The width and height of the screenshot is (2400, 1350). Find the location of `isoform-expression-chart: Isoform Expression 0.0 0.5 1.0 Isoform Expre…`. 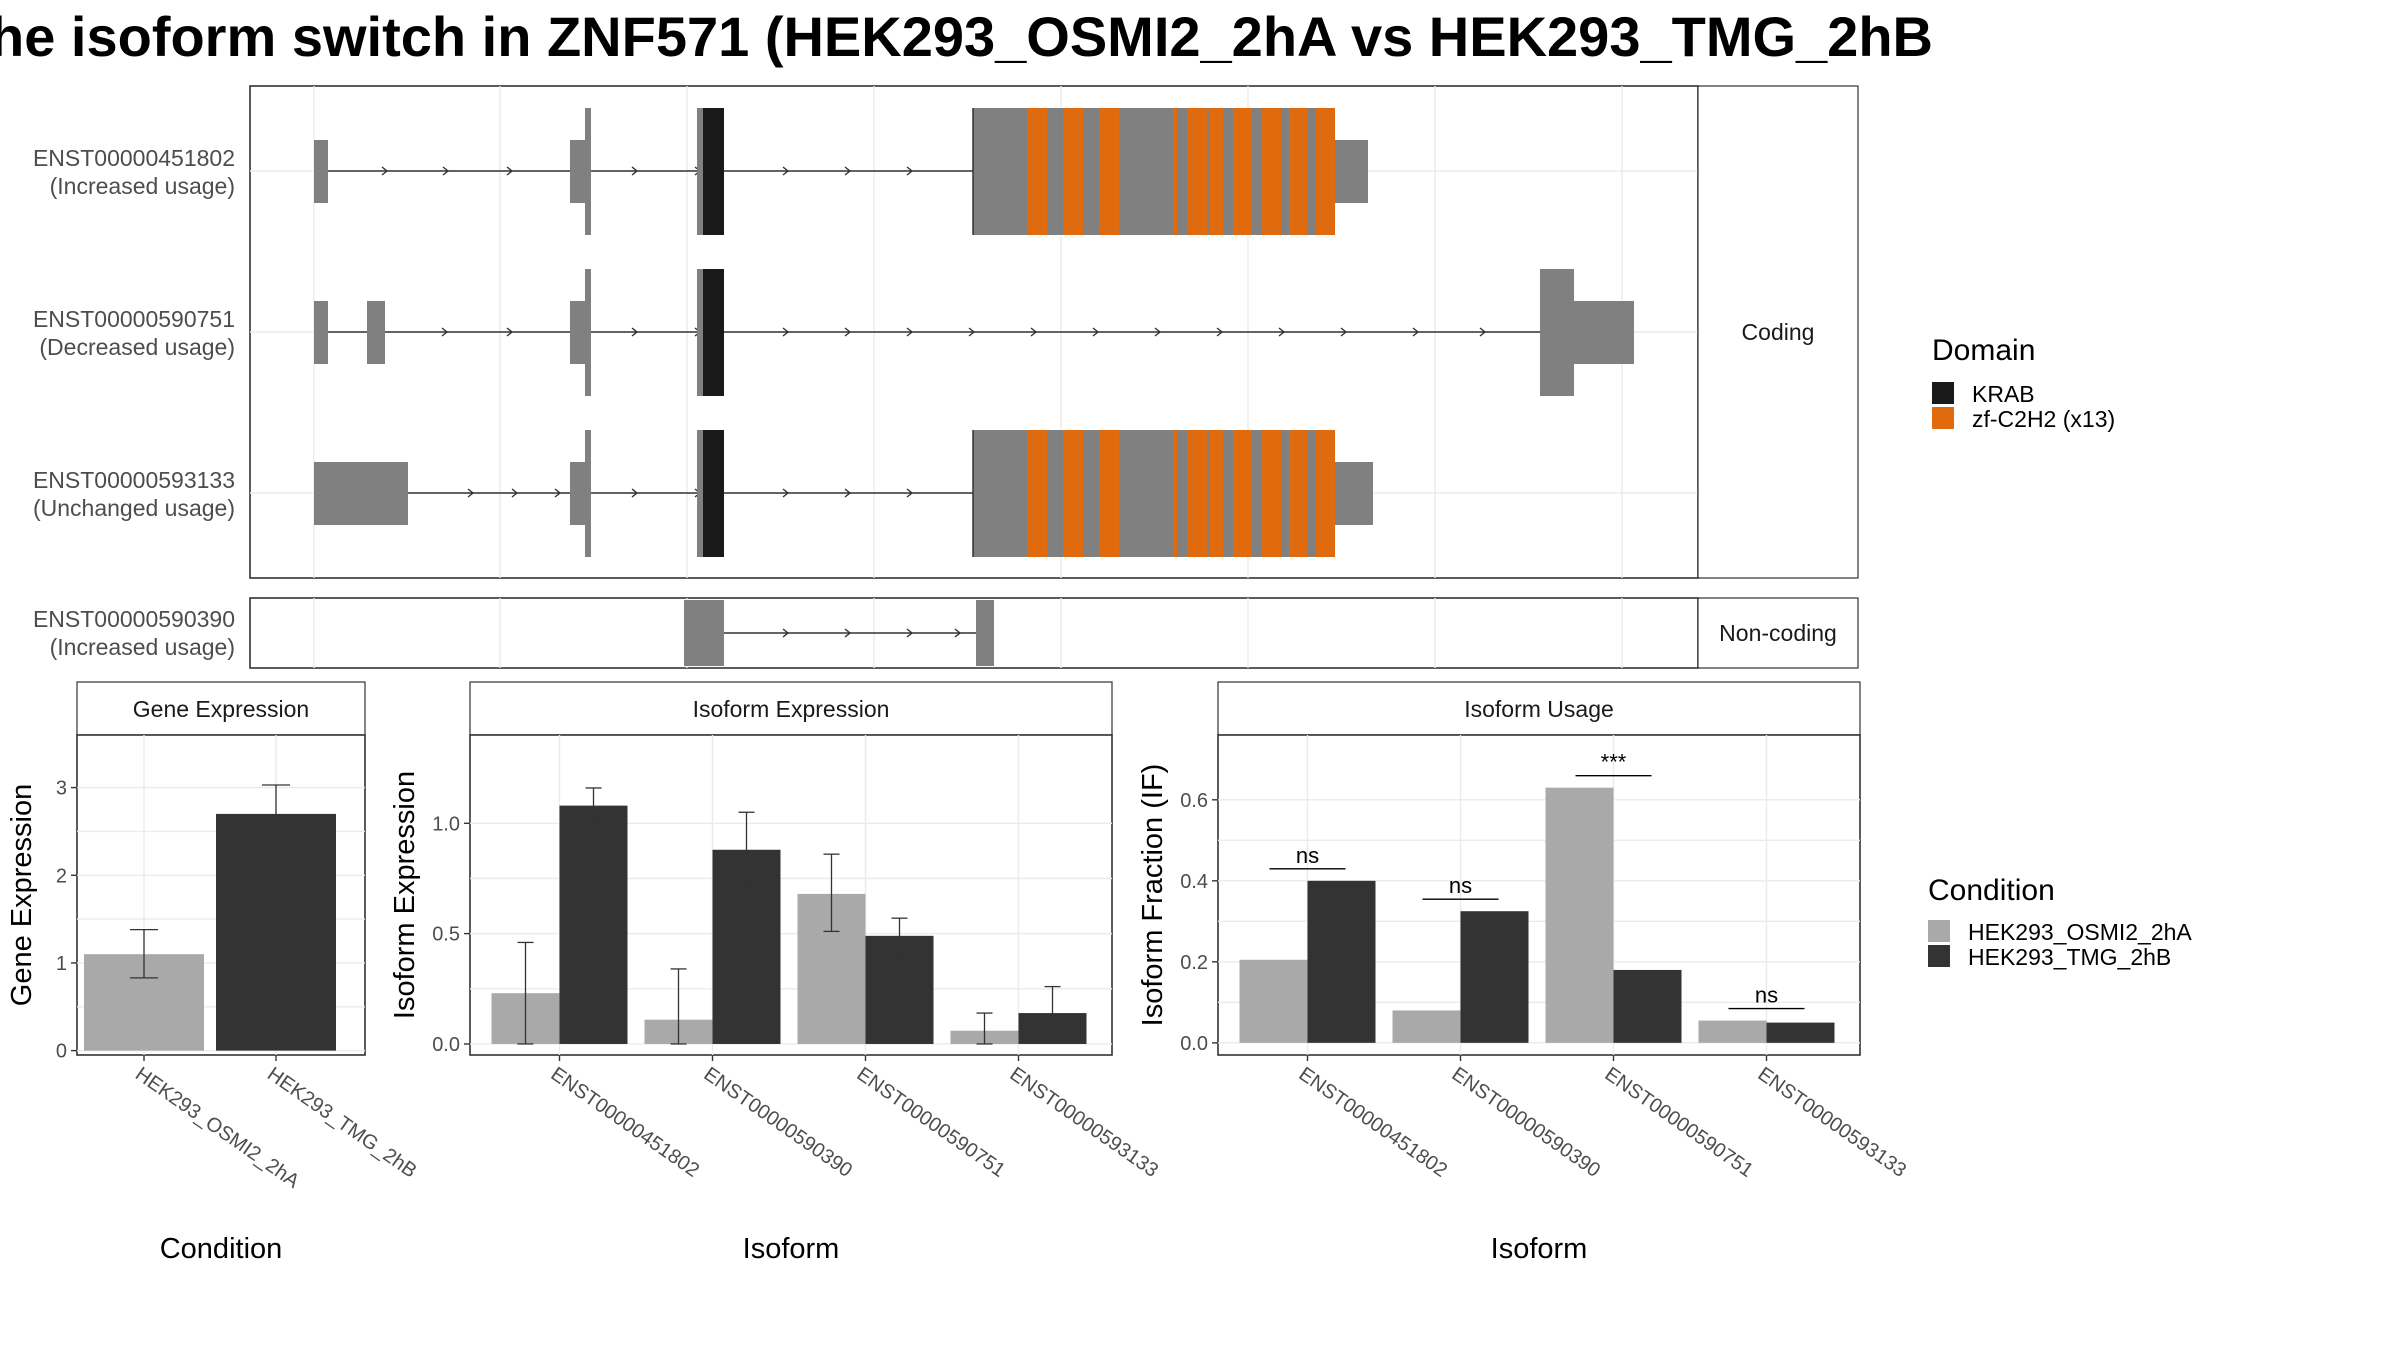

isoform-expression-chart: Isoform Expression 0.0 0.5 1.0 Isoform Expre… is located at coordinates (776, 973).